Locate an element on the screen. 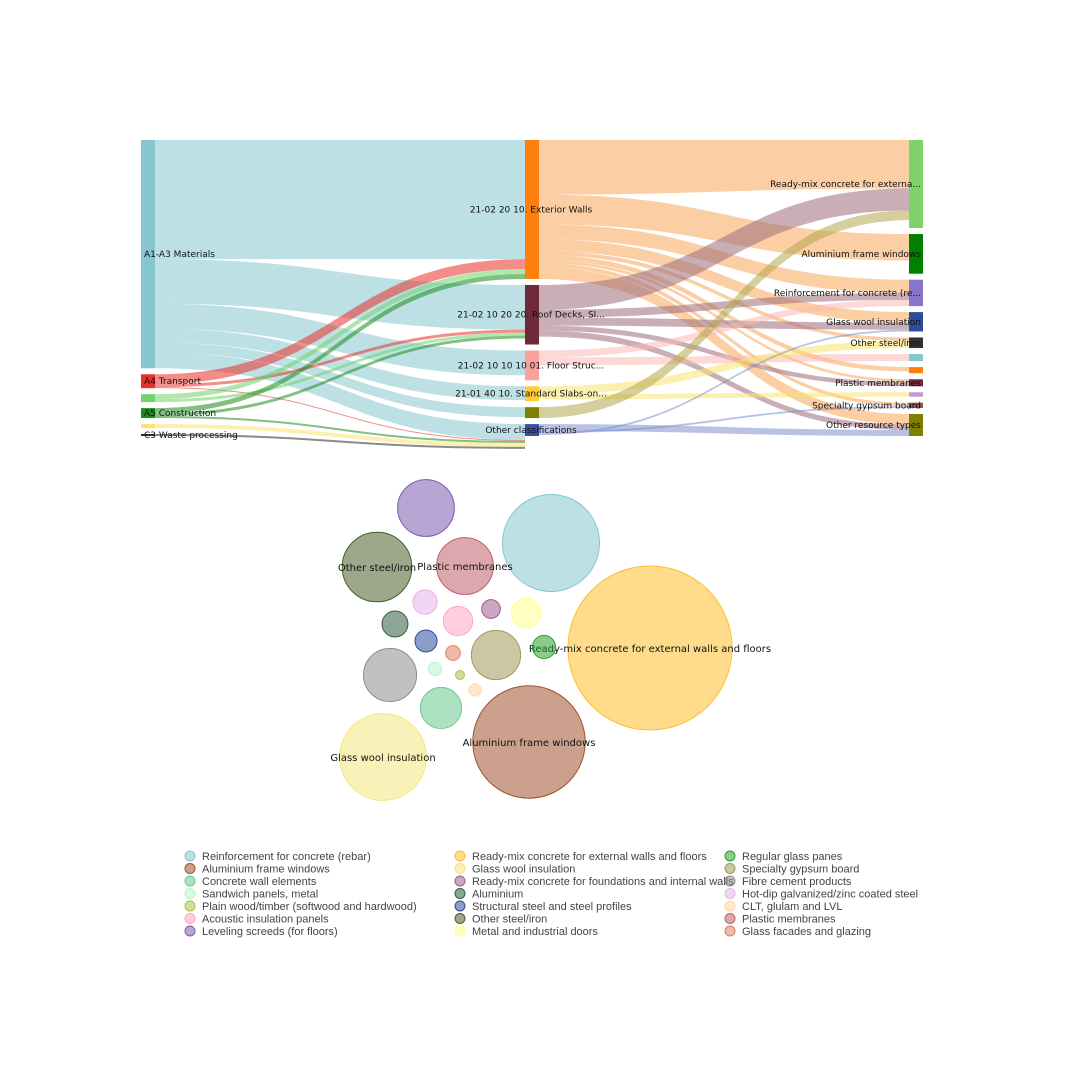 The width and height of the screenshot is (1080, 1080). sankey-node-t1 is located at coordinates (916, 358).